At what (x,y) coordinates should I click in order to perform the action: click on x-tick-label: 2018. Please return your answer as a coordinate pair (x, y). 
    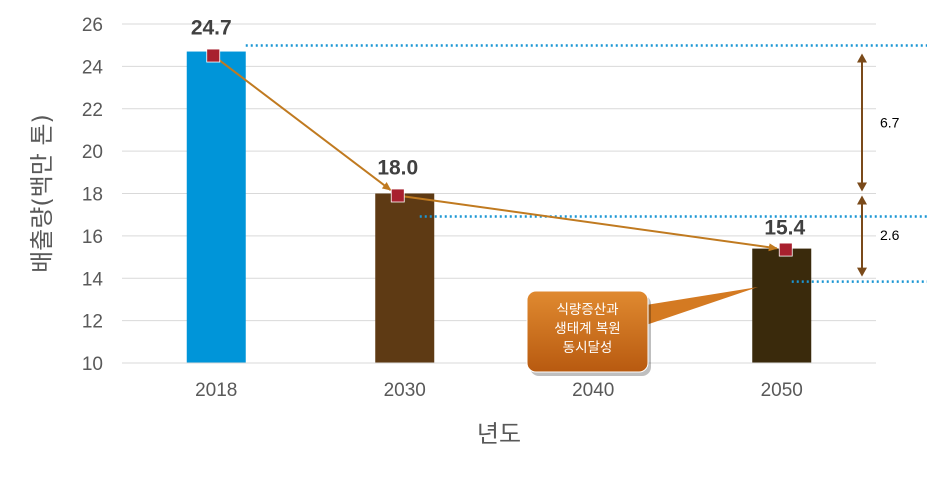
    Looking at the image, I should click on (216, 390).